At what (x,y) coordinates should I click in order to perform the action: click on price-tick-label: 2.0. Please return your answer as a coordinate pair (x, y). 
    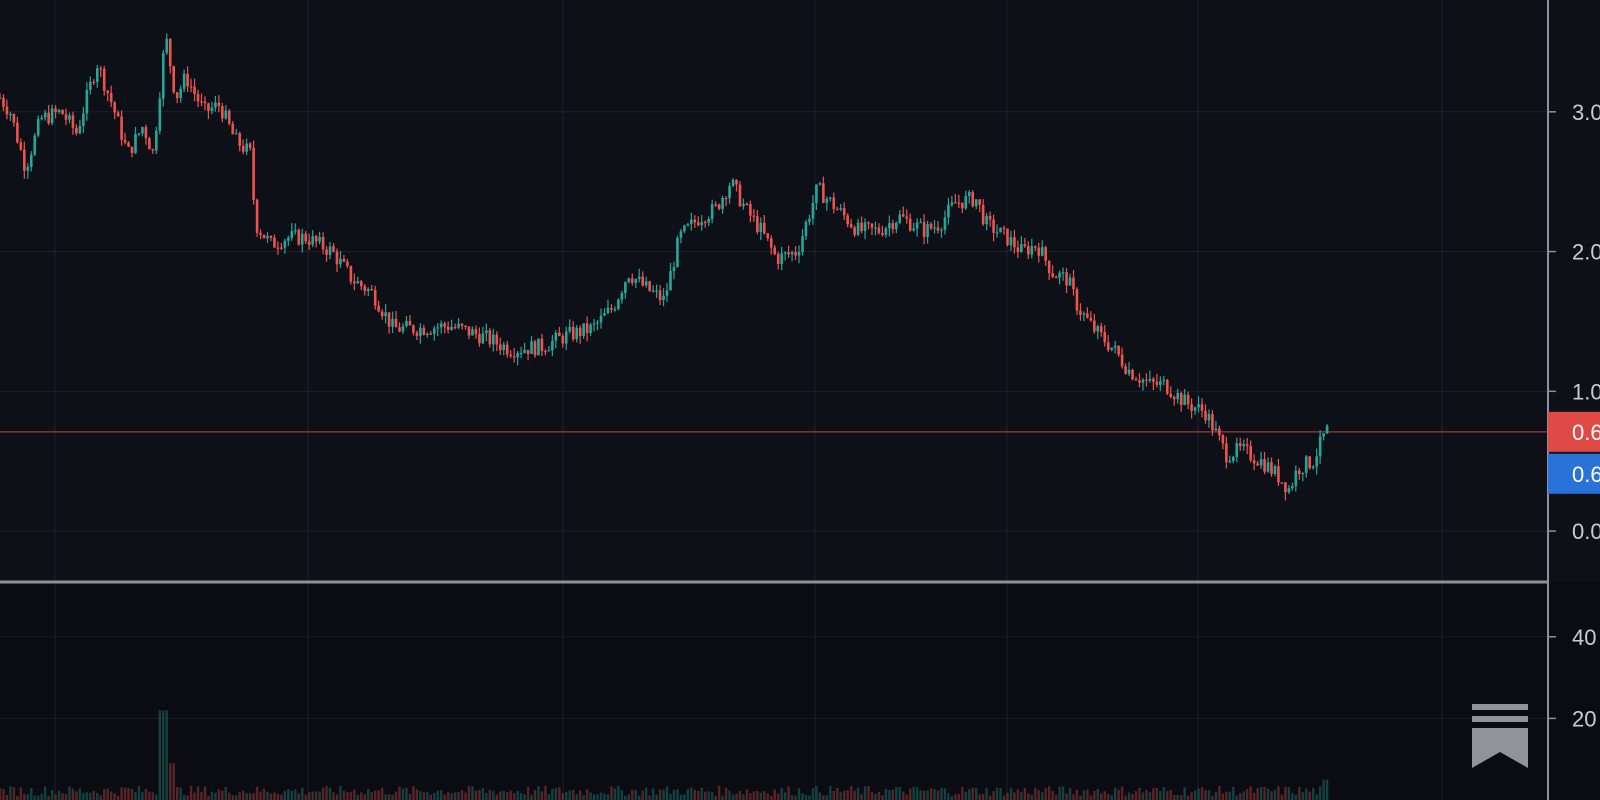
    Looking at the image, I should click on (1586, 252).